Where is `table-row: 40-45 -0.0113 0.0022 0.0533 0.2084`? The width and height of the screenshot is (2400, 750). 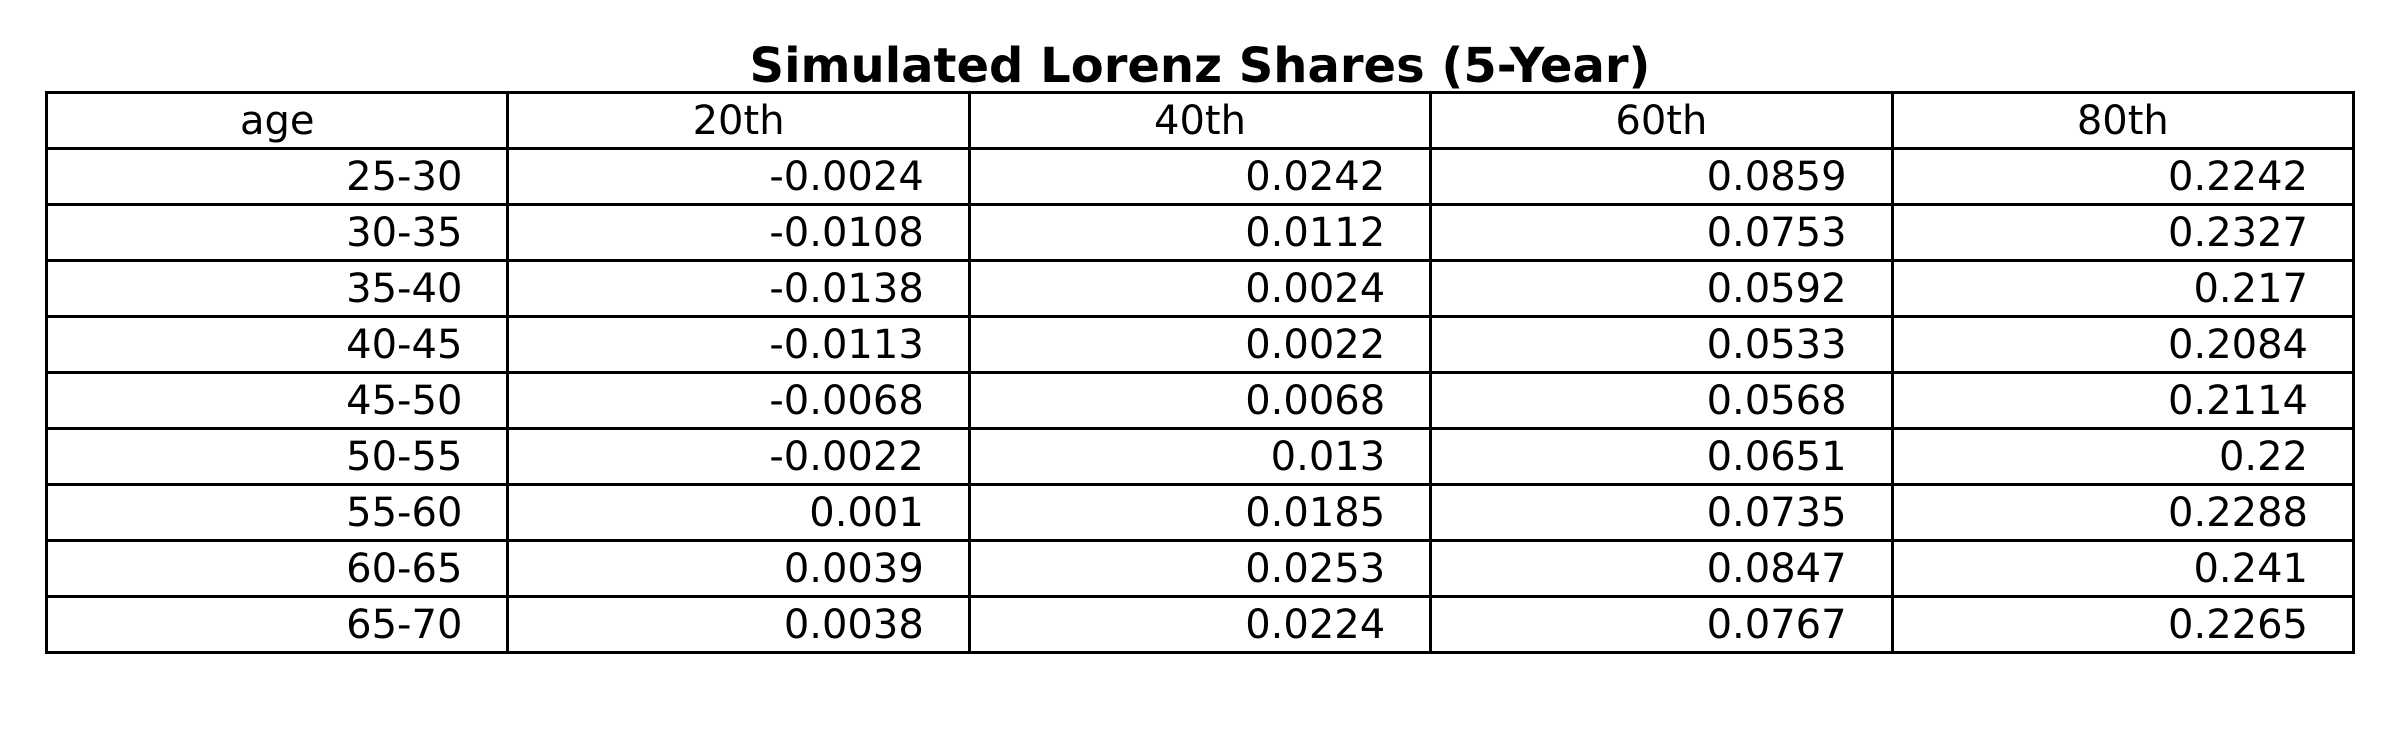 table-row: 40-45 -0.0113 0.0022 0.0533 0.2084 is located at coordinates (1200, 344).